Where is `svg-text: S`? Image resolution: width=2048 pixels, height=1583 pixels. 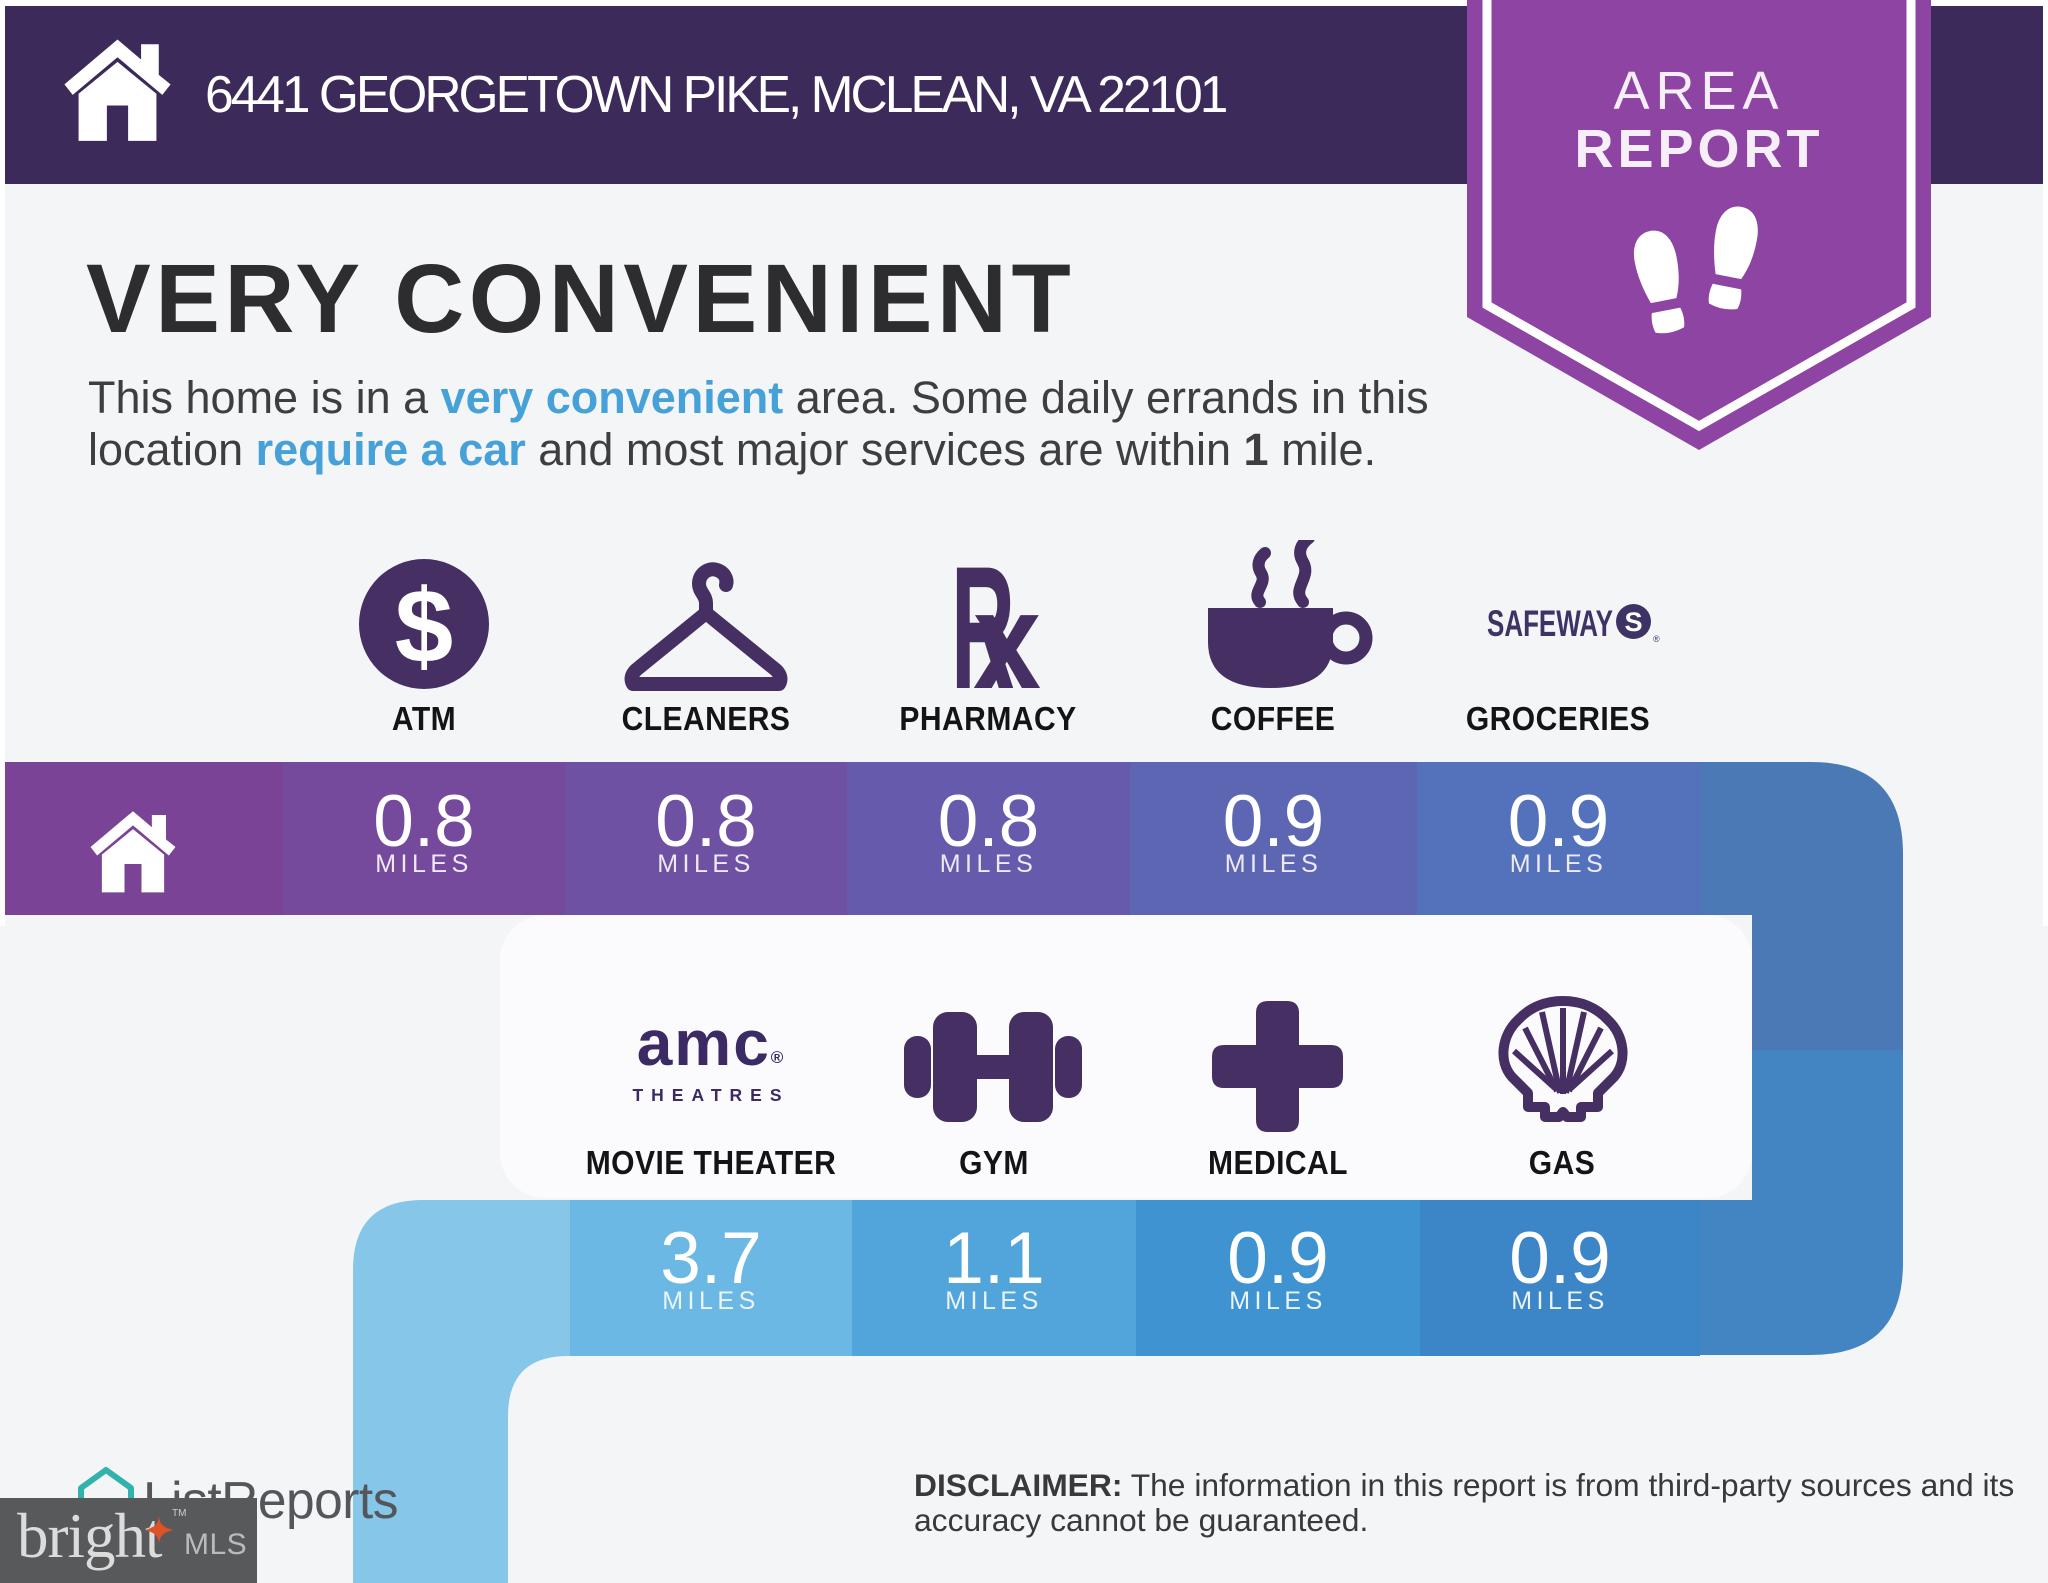 svg-text: S is located at coordinates (1633, 621).